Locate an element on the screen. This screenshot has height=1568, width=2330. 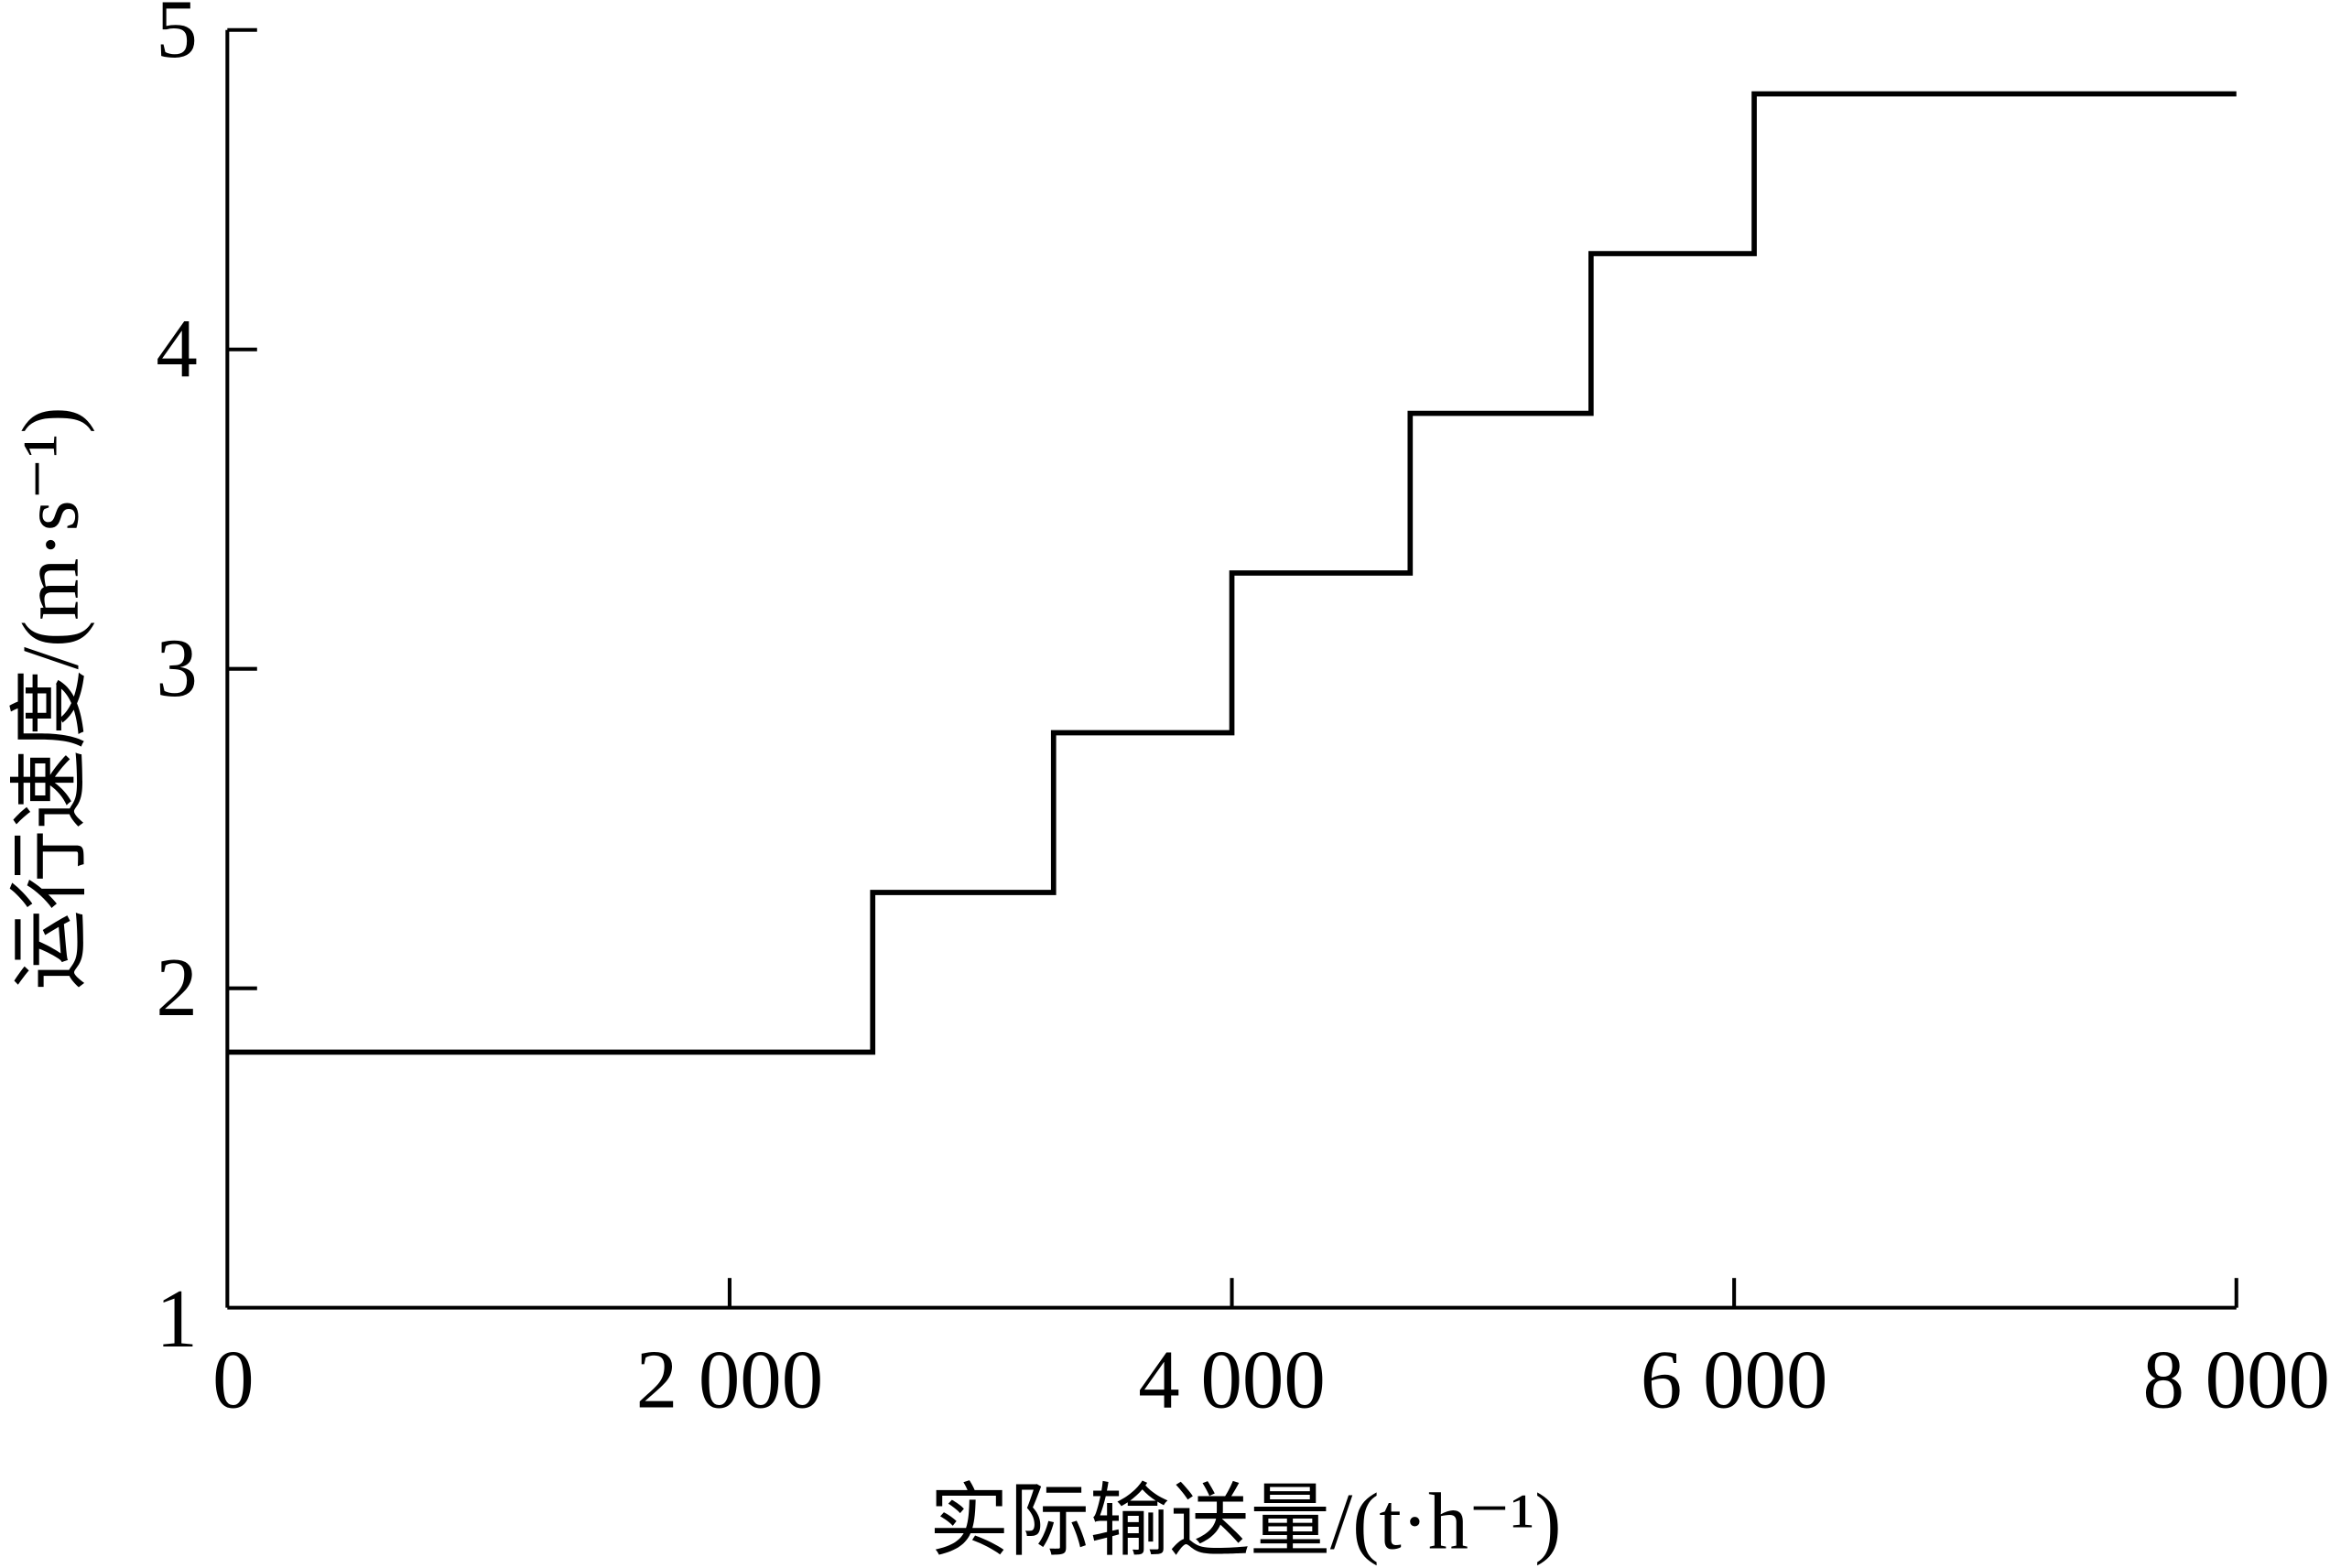
x-tick-label: 0 is located at coordinates (233, 1379).